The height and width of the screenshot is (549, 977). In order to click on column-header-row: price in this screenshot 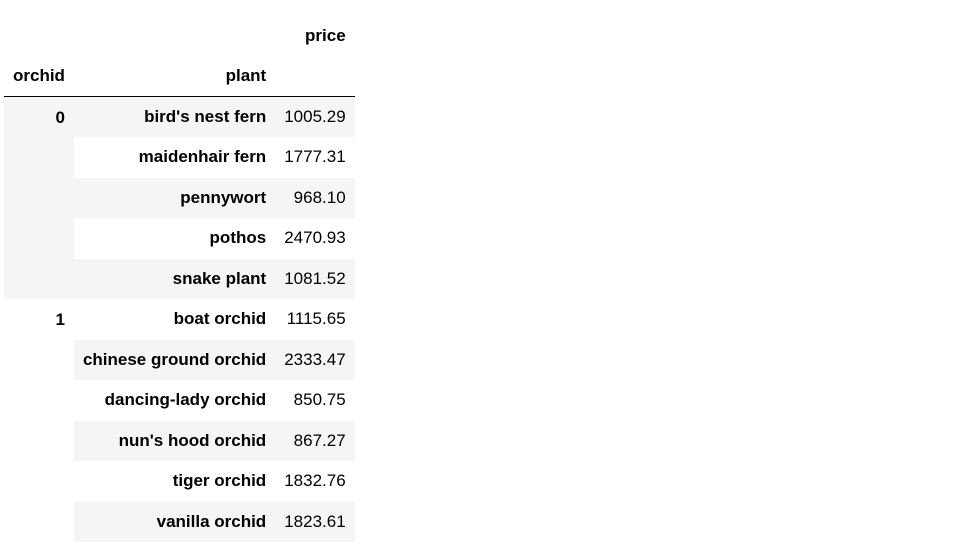, I will do `click(179, 36)`.